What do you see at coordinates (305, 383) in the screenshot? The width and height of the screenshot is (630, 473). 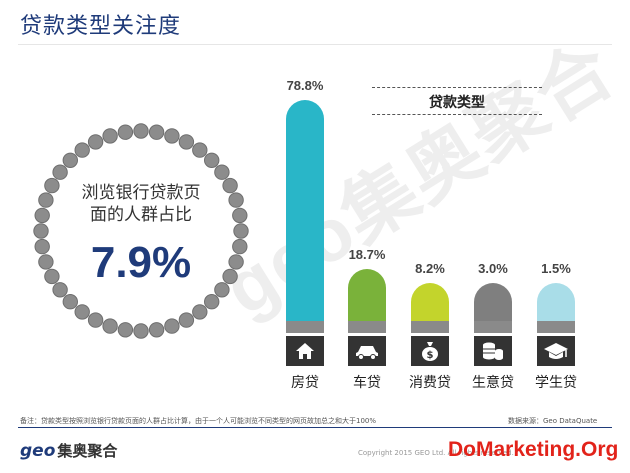 I see `category-label: 房贷` at bounding box center [305, 383].